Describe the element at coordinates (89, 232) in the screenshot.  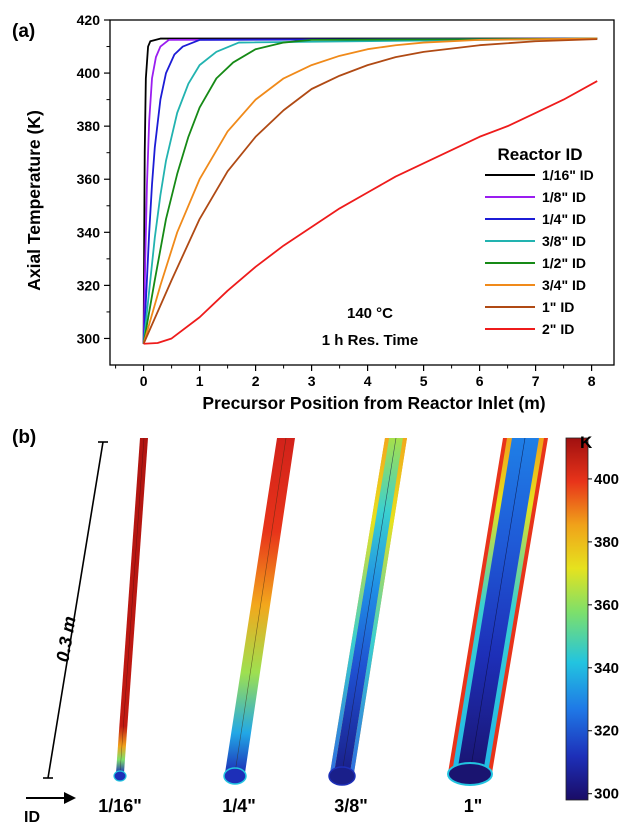
I see `y-tick-label: 340` at that location.